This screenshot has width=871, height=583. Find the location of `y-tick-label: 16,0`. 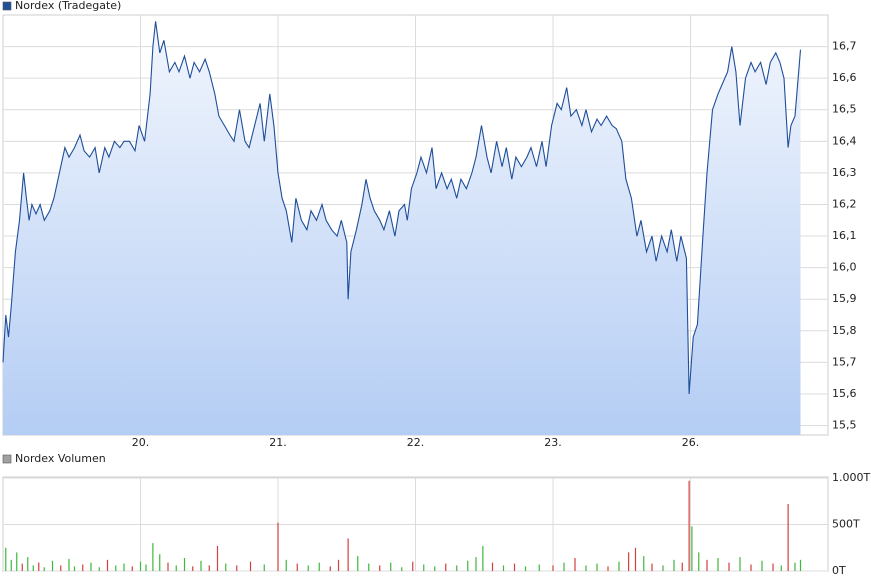

y-tick-label: 16,0 is located at coordinates (844, 267).